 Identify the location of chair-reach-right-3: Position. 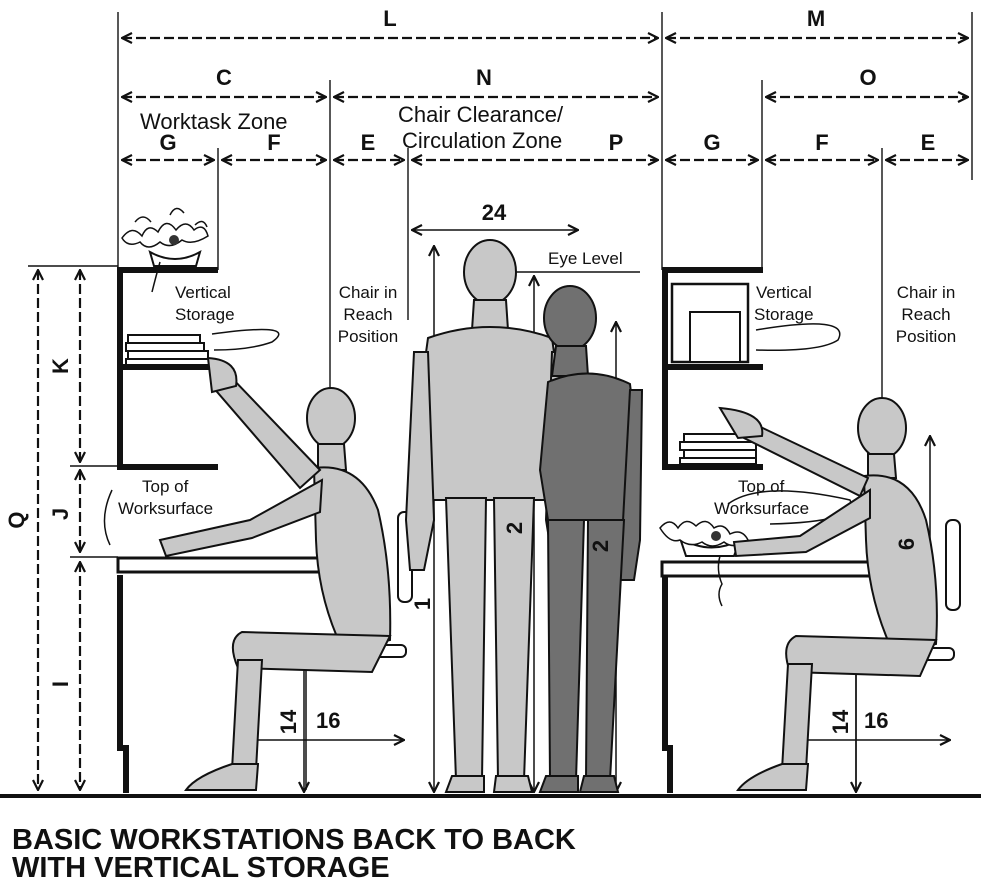
(926, 336).